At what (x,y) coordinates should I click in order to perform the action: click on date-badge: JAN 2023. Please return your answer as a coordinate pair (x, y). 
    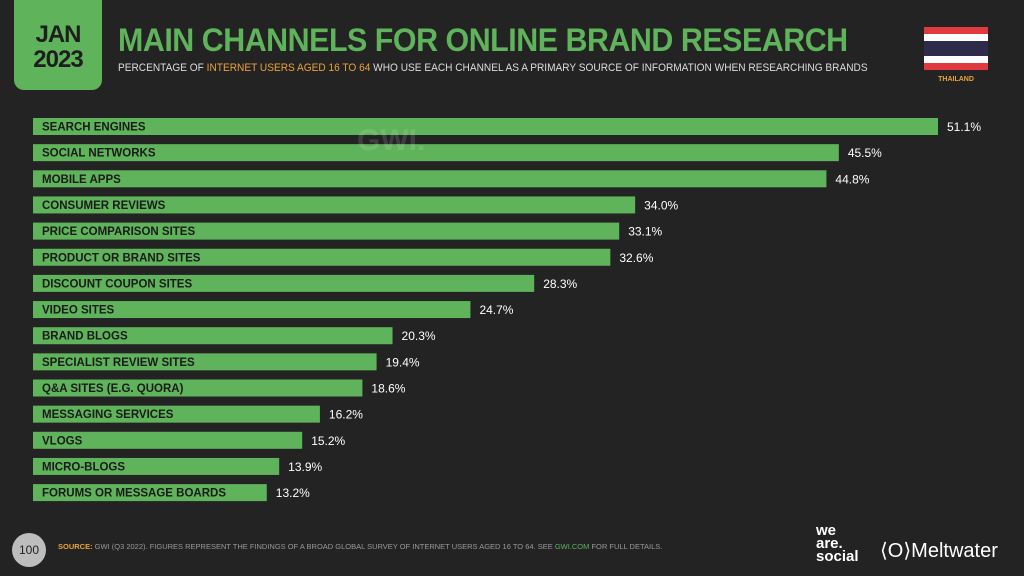
    Looking at the image, I should click on (58, 45).